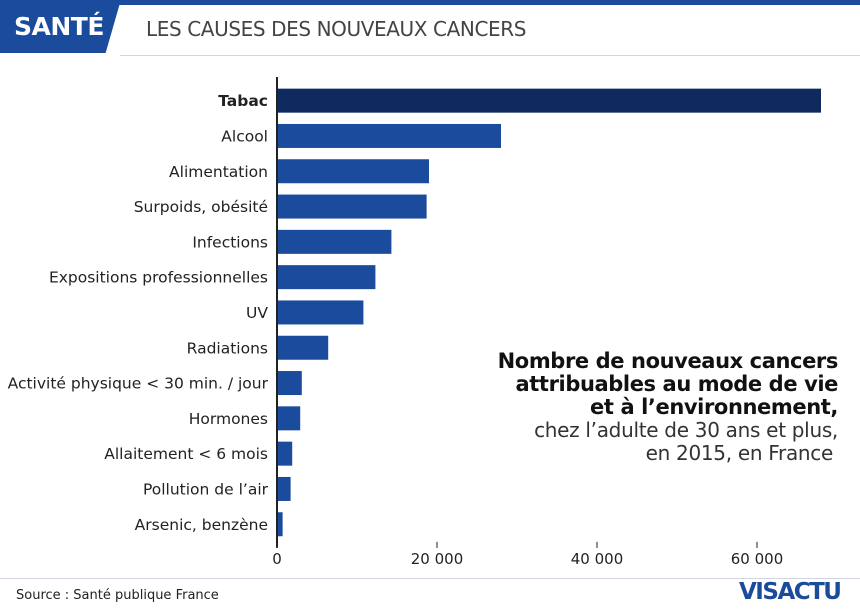 Image resolution: width=860 pixels, height=614 pixels. What do you see at coordinates (677, 384) in the screenshot?
I see `note-line-2: attribuables au mode de vie` at bounding box center [677, 384].